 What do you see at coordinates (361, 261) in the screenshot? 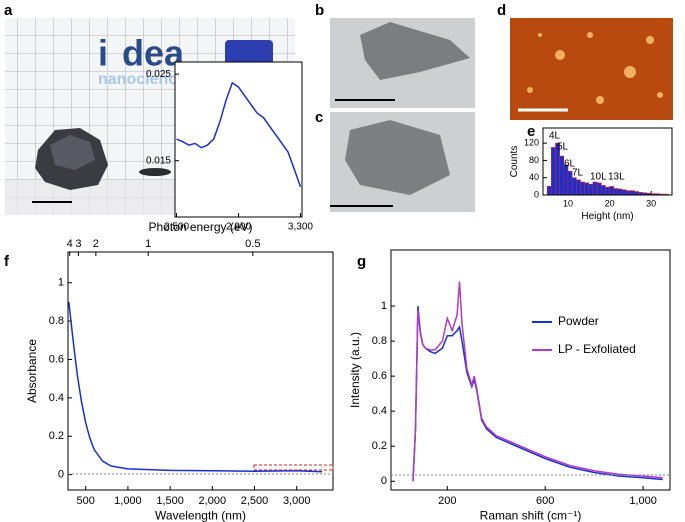
I see `panel-label: g` at bounding box center [361, 261].